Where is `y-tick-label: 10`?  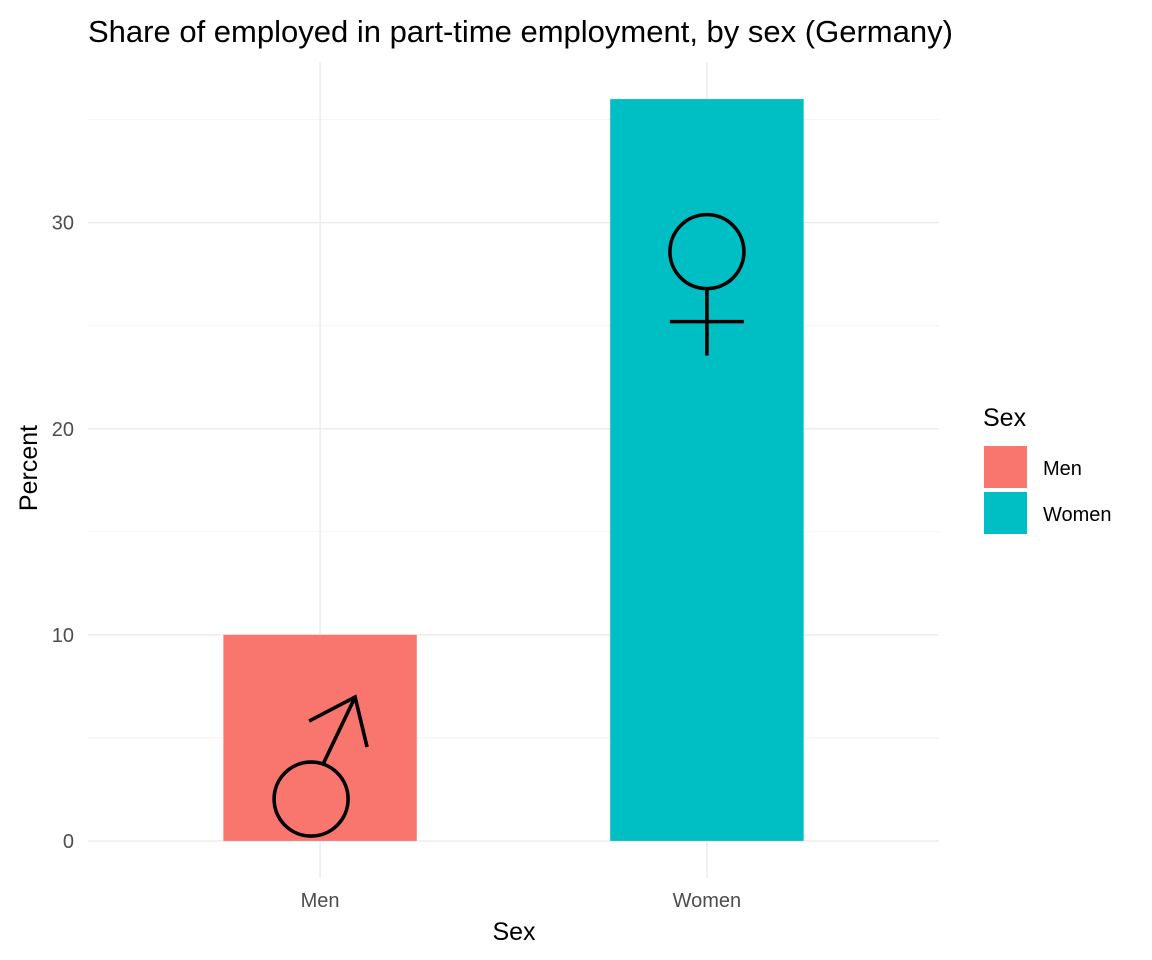 y-tick-label: 10 is located at coordinates (63, 636).